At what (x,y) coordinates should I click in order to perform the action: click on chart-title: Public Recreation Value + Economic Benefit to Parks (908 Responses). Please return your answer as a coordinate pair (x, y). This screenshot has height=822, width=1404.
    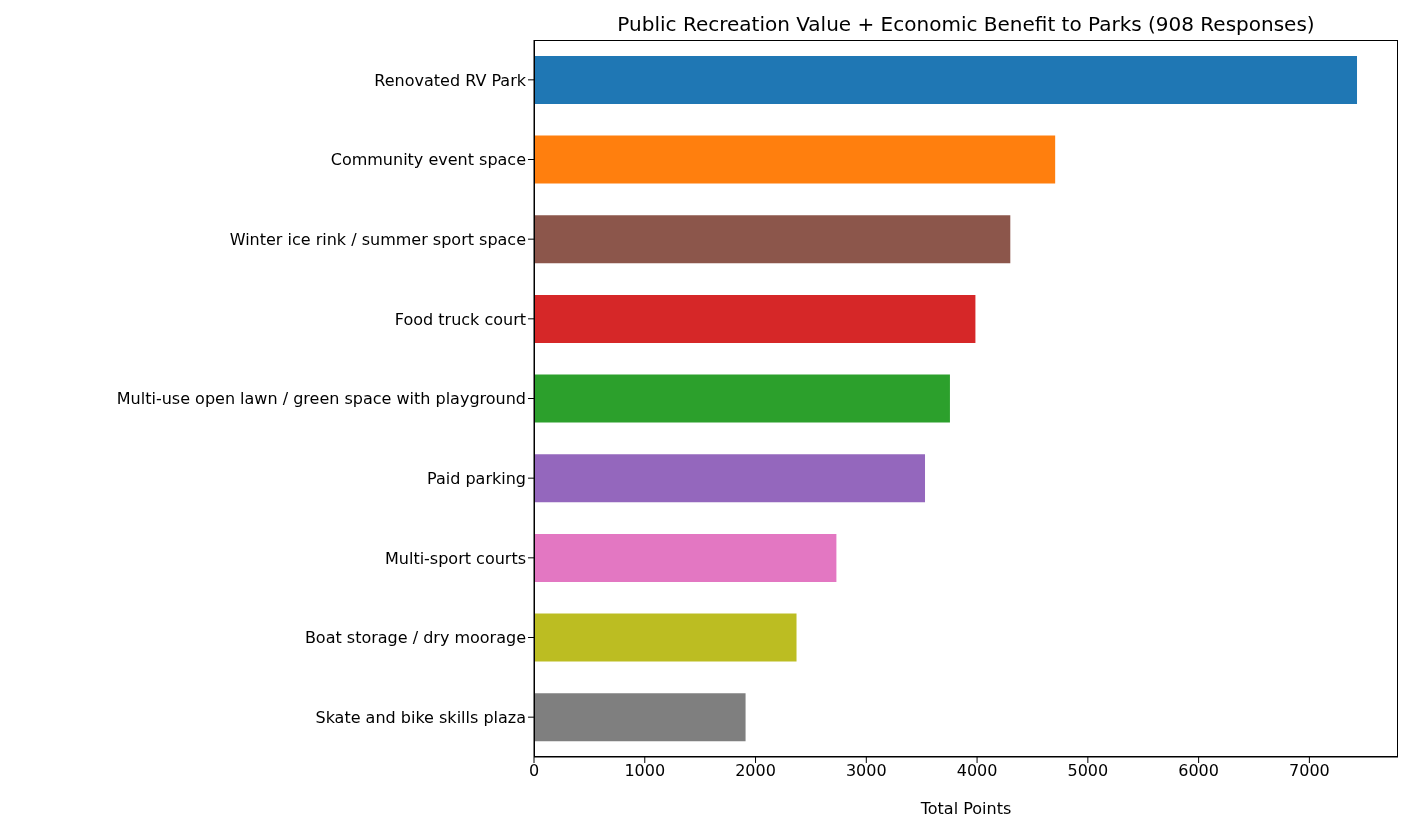
    Looking at the image, I should click on (966, 24).